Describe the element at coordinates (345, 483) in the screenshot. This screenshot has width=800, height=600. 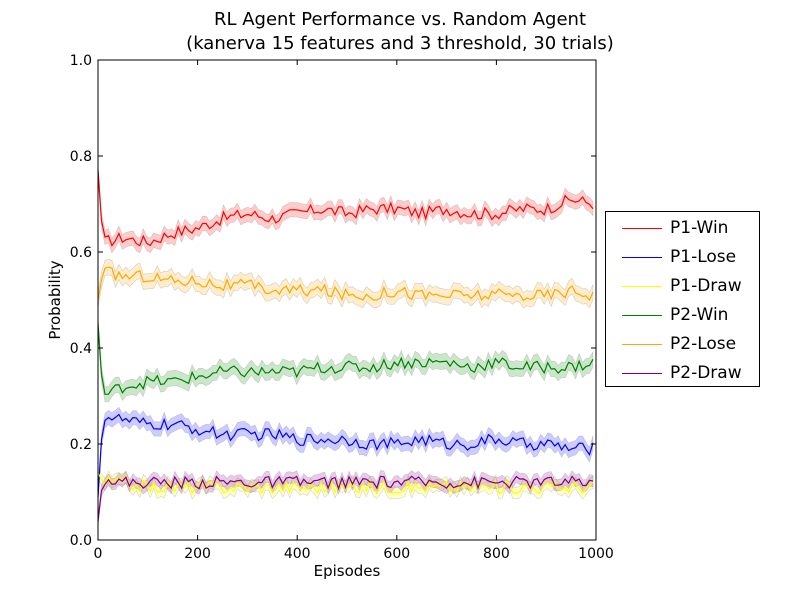
I see `band-p1-draw` at that location.